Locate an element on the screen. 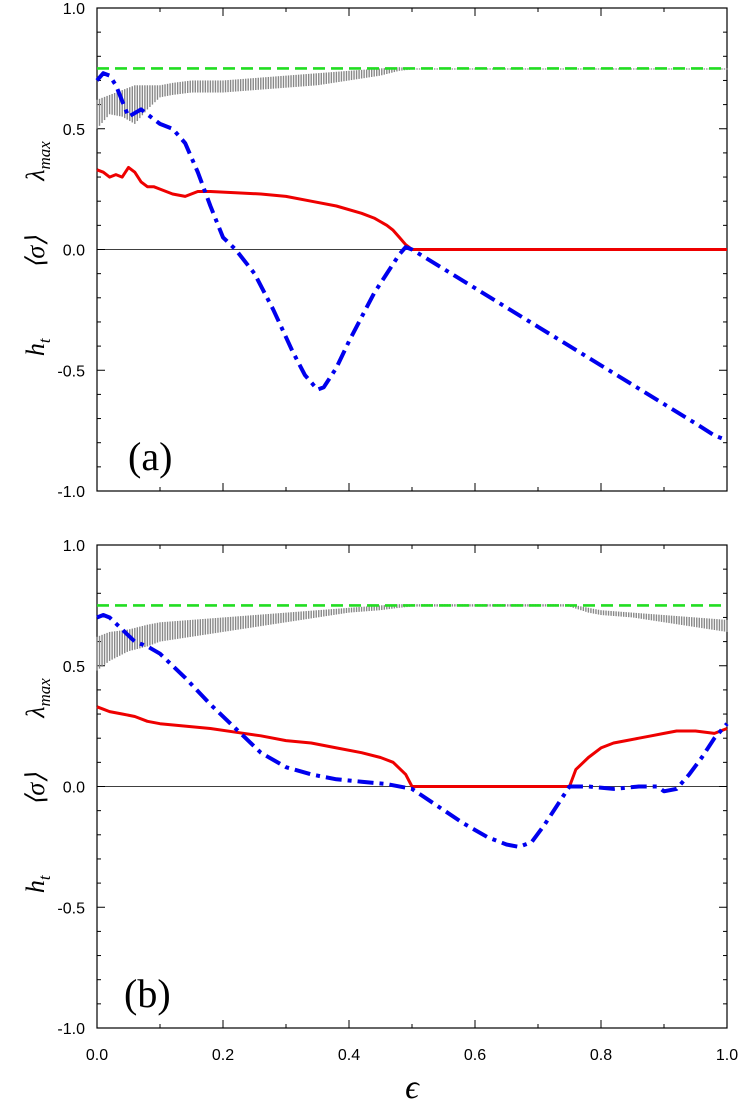 This screenshot has width=747, height=1106. x-tick-label: 0.0 is located at coordinates (97, 1055).